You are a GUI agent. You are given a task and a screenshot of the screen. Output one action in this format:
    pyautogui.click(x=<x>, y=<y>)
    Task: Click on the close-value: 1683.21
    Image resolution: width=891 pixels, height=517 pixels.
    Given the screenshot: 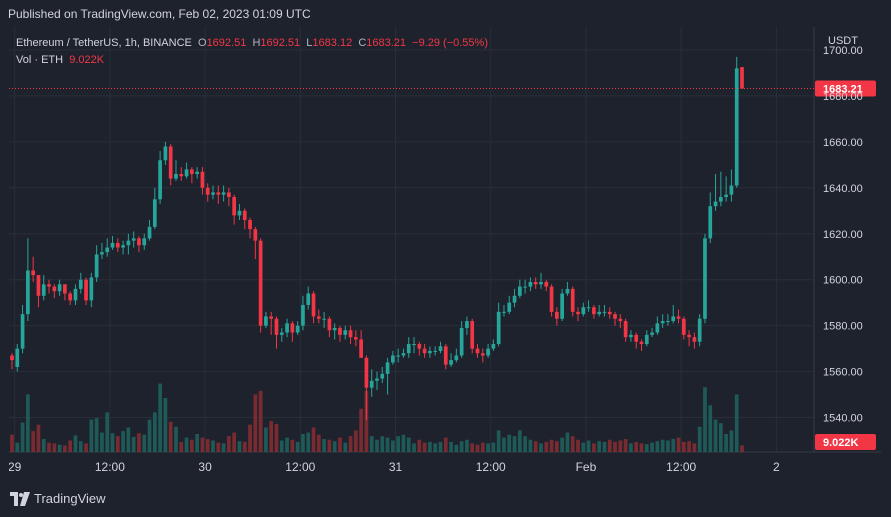 What is the action you would take?
    pyautogui.click(x=386, y=43)
    